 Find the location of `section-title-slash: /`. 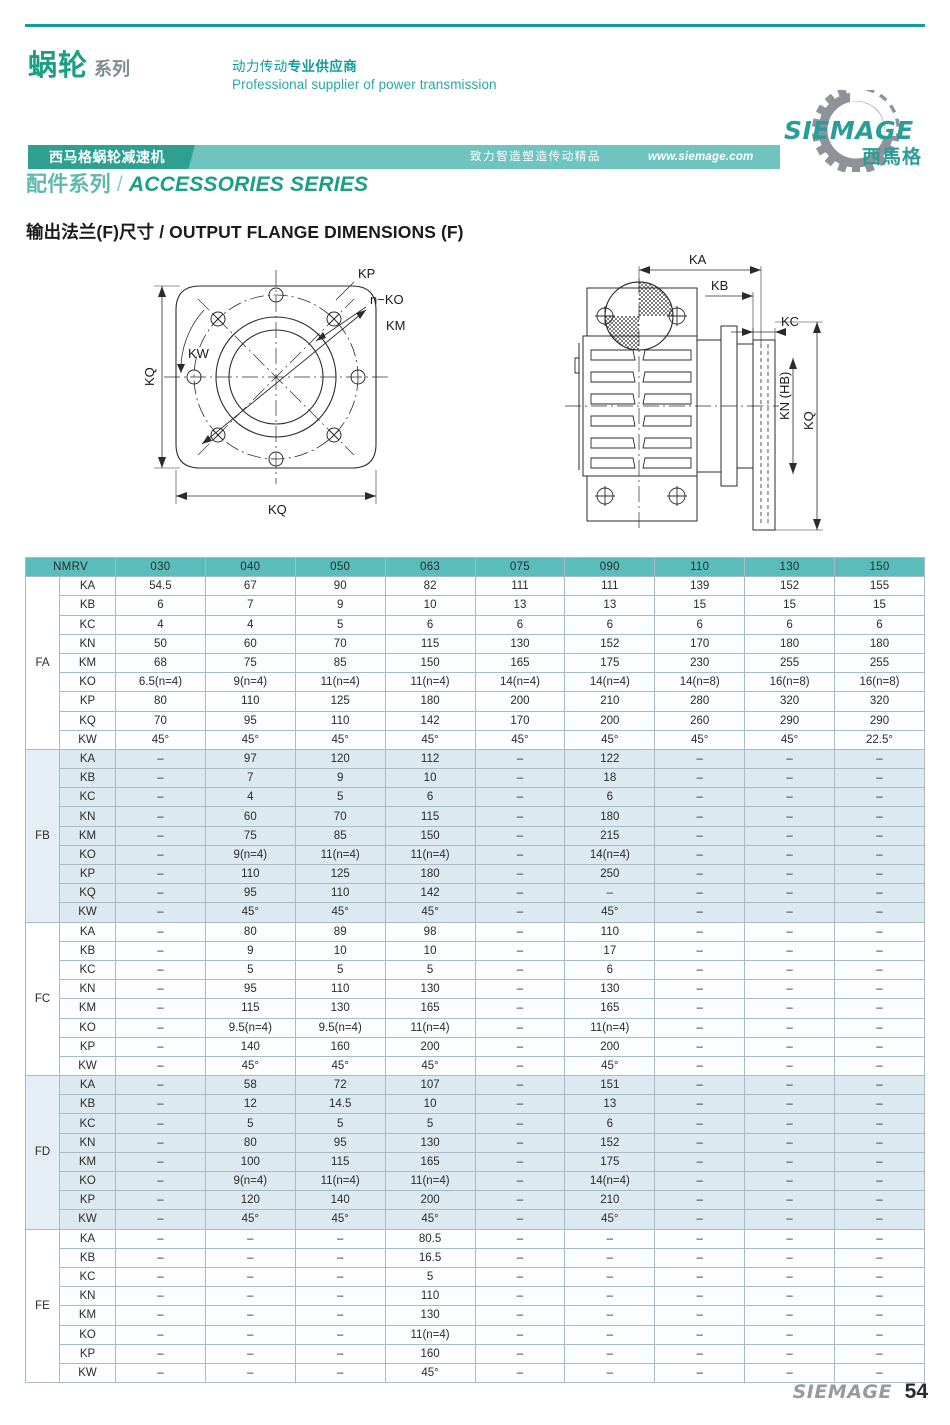

section-title-slash: / is located at coordinates (119, 184).